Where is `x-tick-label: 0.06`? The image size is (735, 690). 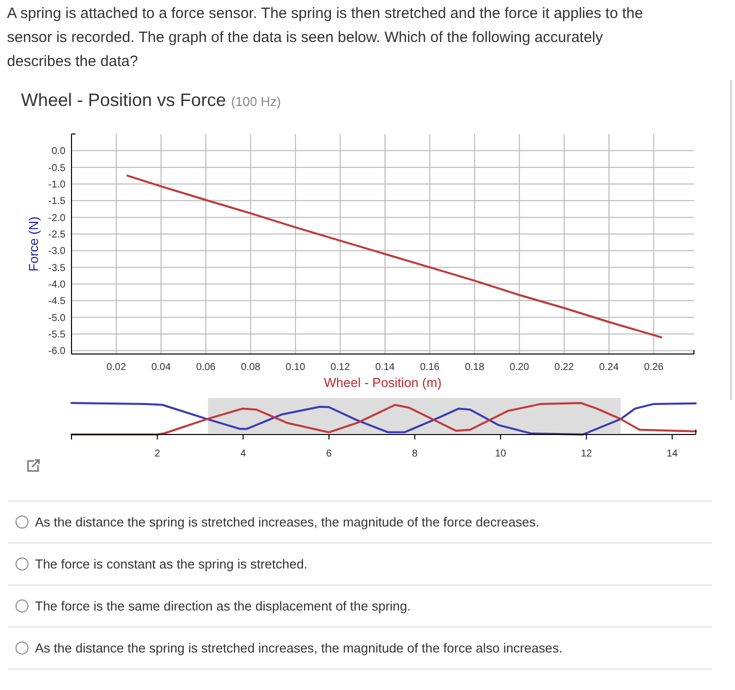 x-tick-label: 0.06 is located at coordinates (206, 367).